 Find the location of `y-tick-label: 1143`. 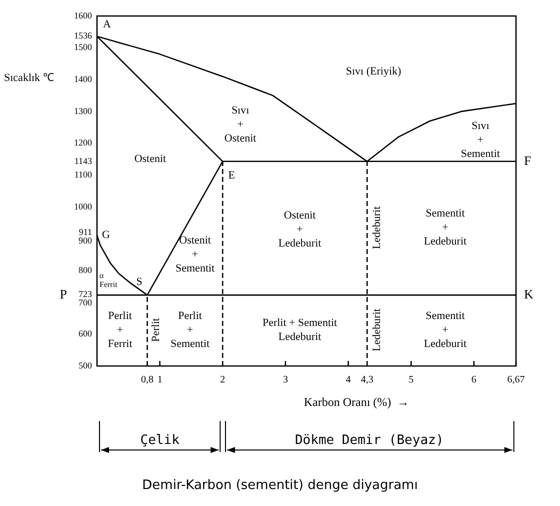

y-tick-label: 1143 is located at coordinates (83, 161).